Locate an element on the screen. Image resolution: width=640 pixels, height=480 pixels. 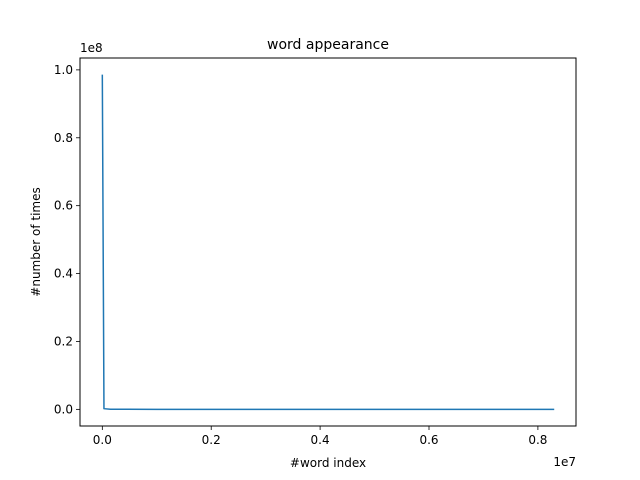
y-axis-title: #number of times is located at coordinates (36, 241).